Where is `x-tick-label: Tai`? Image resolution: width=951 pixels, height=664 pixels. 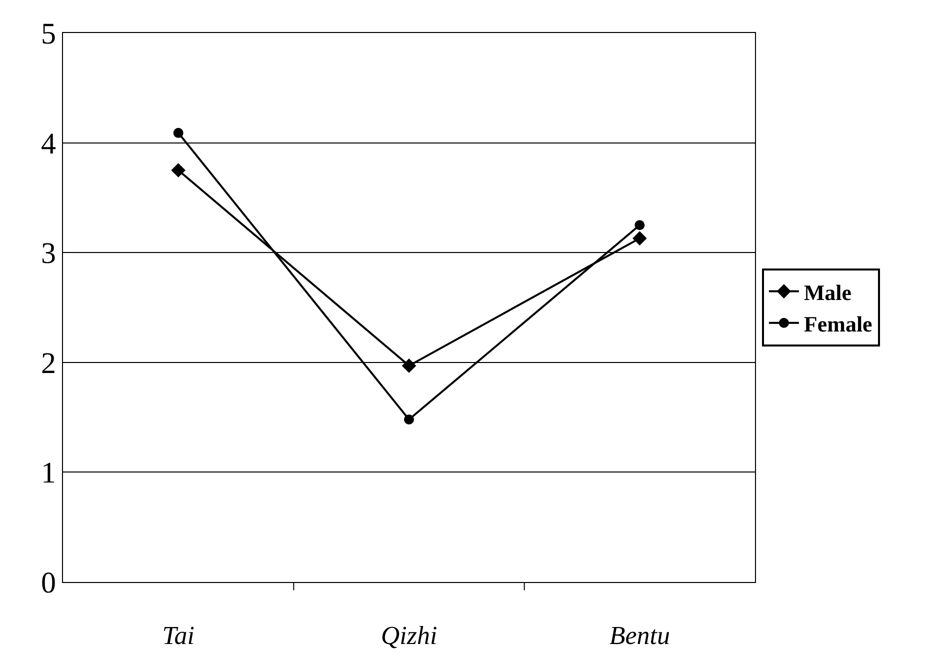
x-tick-label: Tai is located at coordinates (178, 635).